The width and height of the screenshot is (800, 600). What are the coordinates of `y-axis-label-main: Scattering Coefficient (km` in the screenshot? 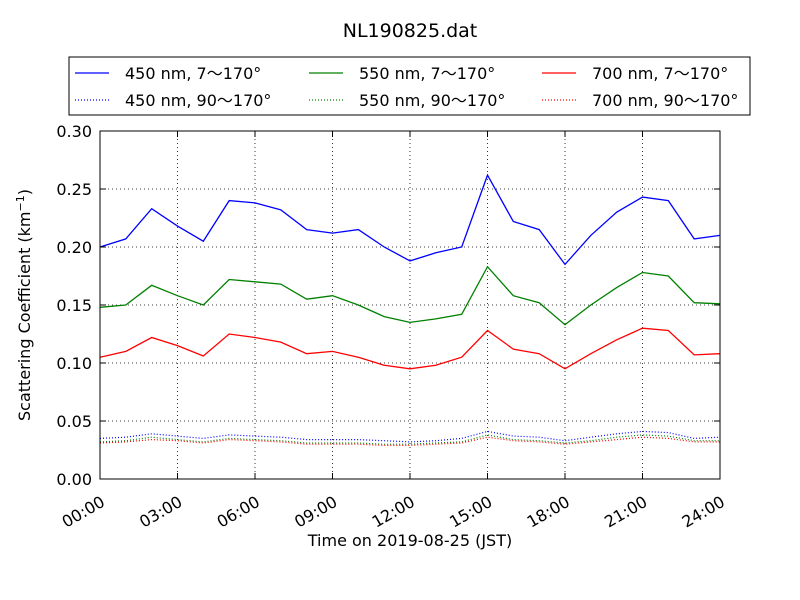 It's located at (24, 316).